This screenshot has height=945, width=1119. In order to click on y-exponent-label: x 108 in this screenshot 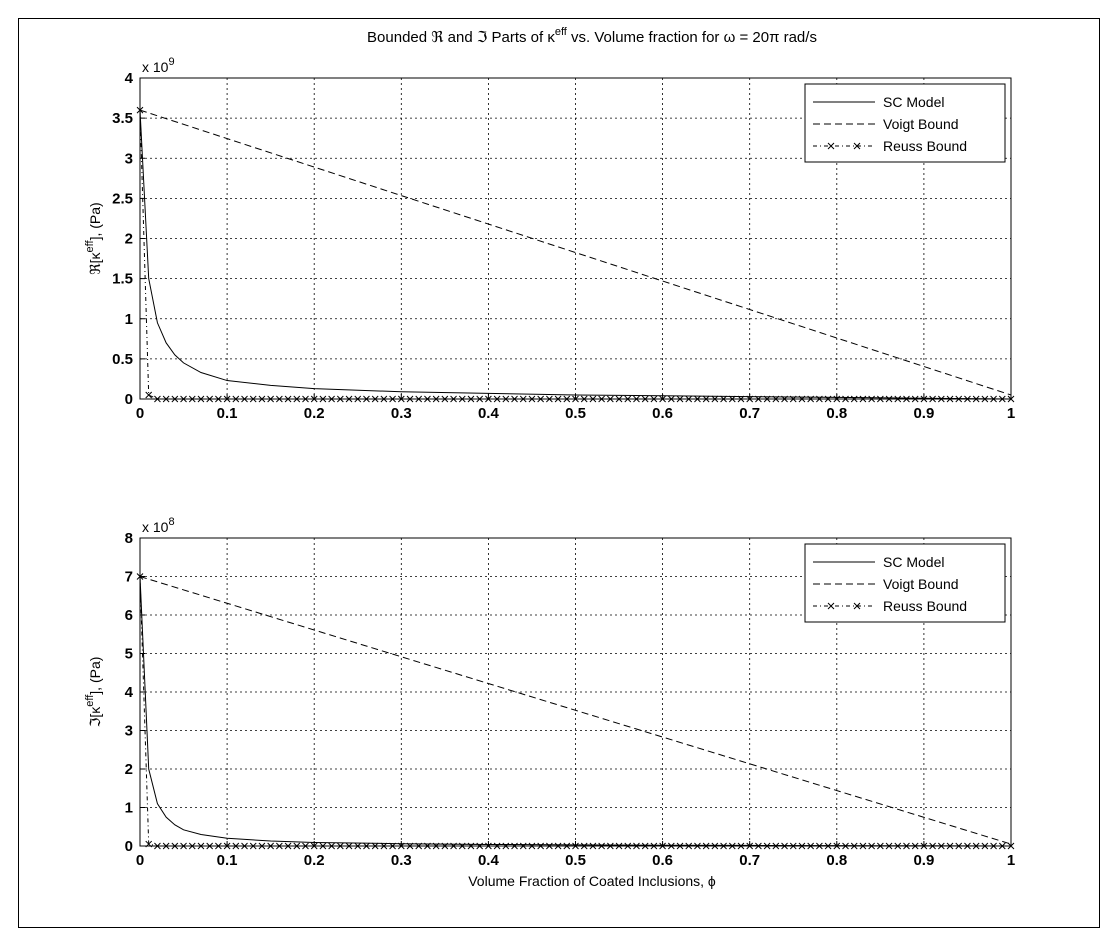, I will do `click(158, 525)`.